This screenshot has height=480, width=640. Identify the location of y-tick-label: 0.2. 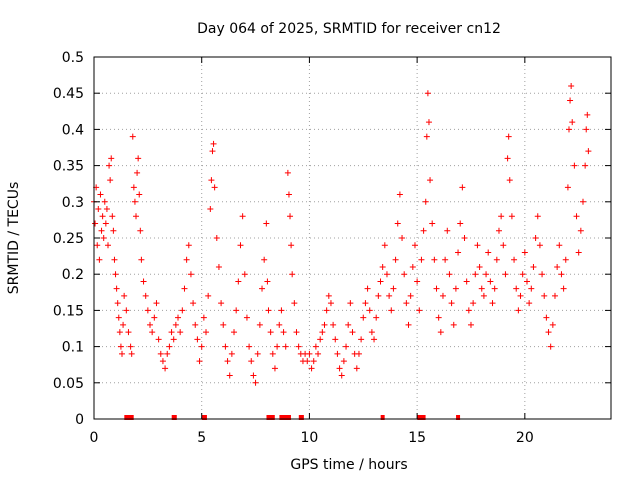
(73, 275).